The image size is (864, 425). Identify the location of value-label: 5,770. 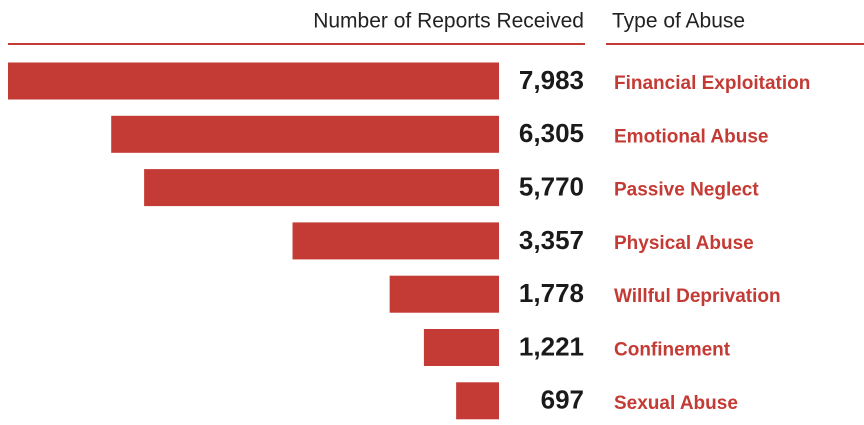
(551, 186).